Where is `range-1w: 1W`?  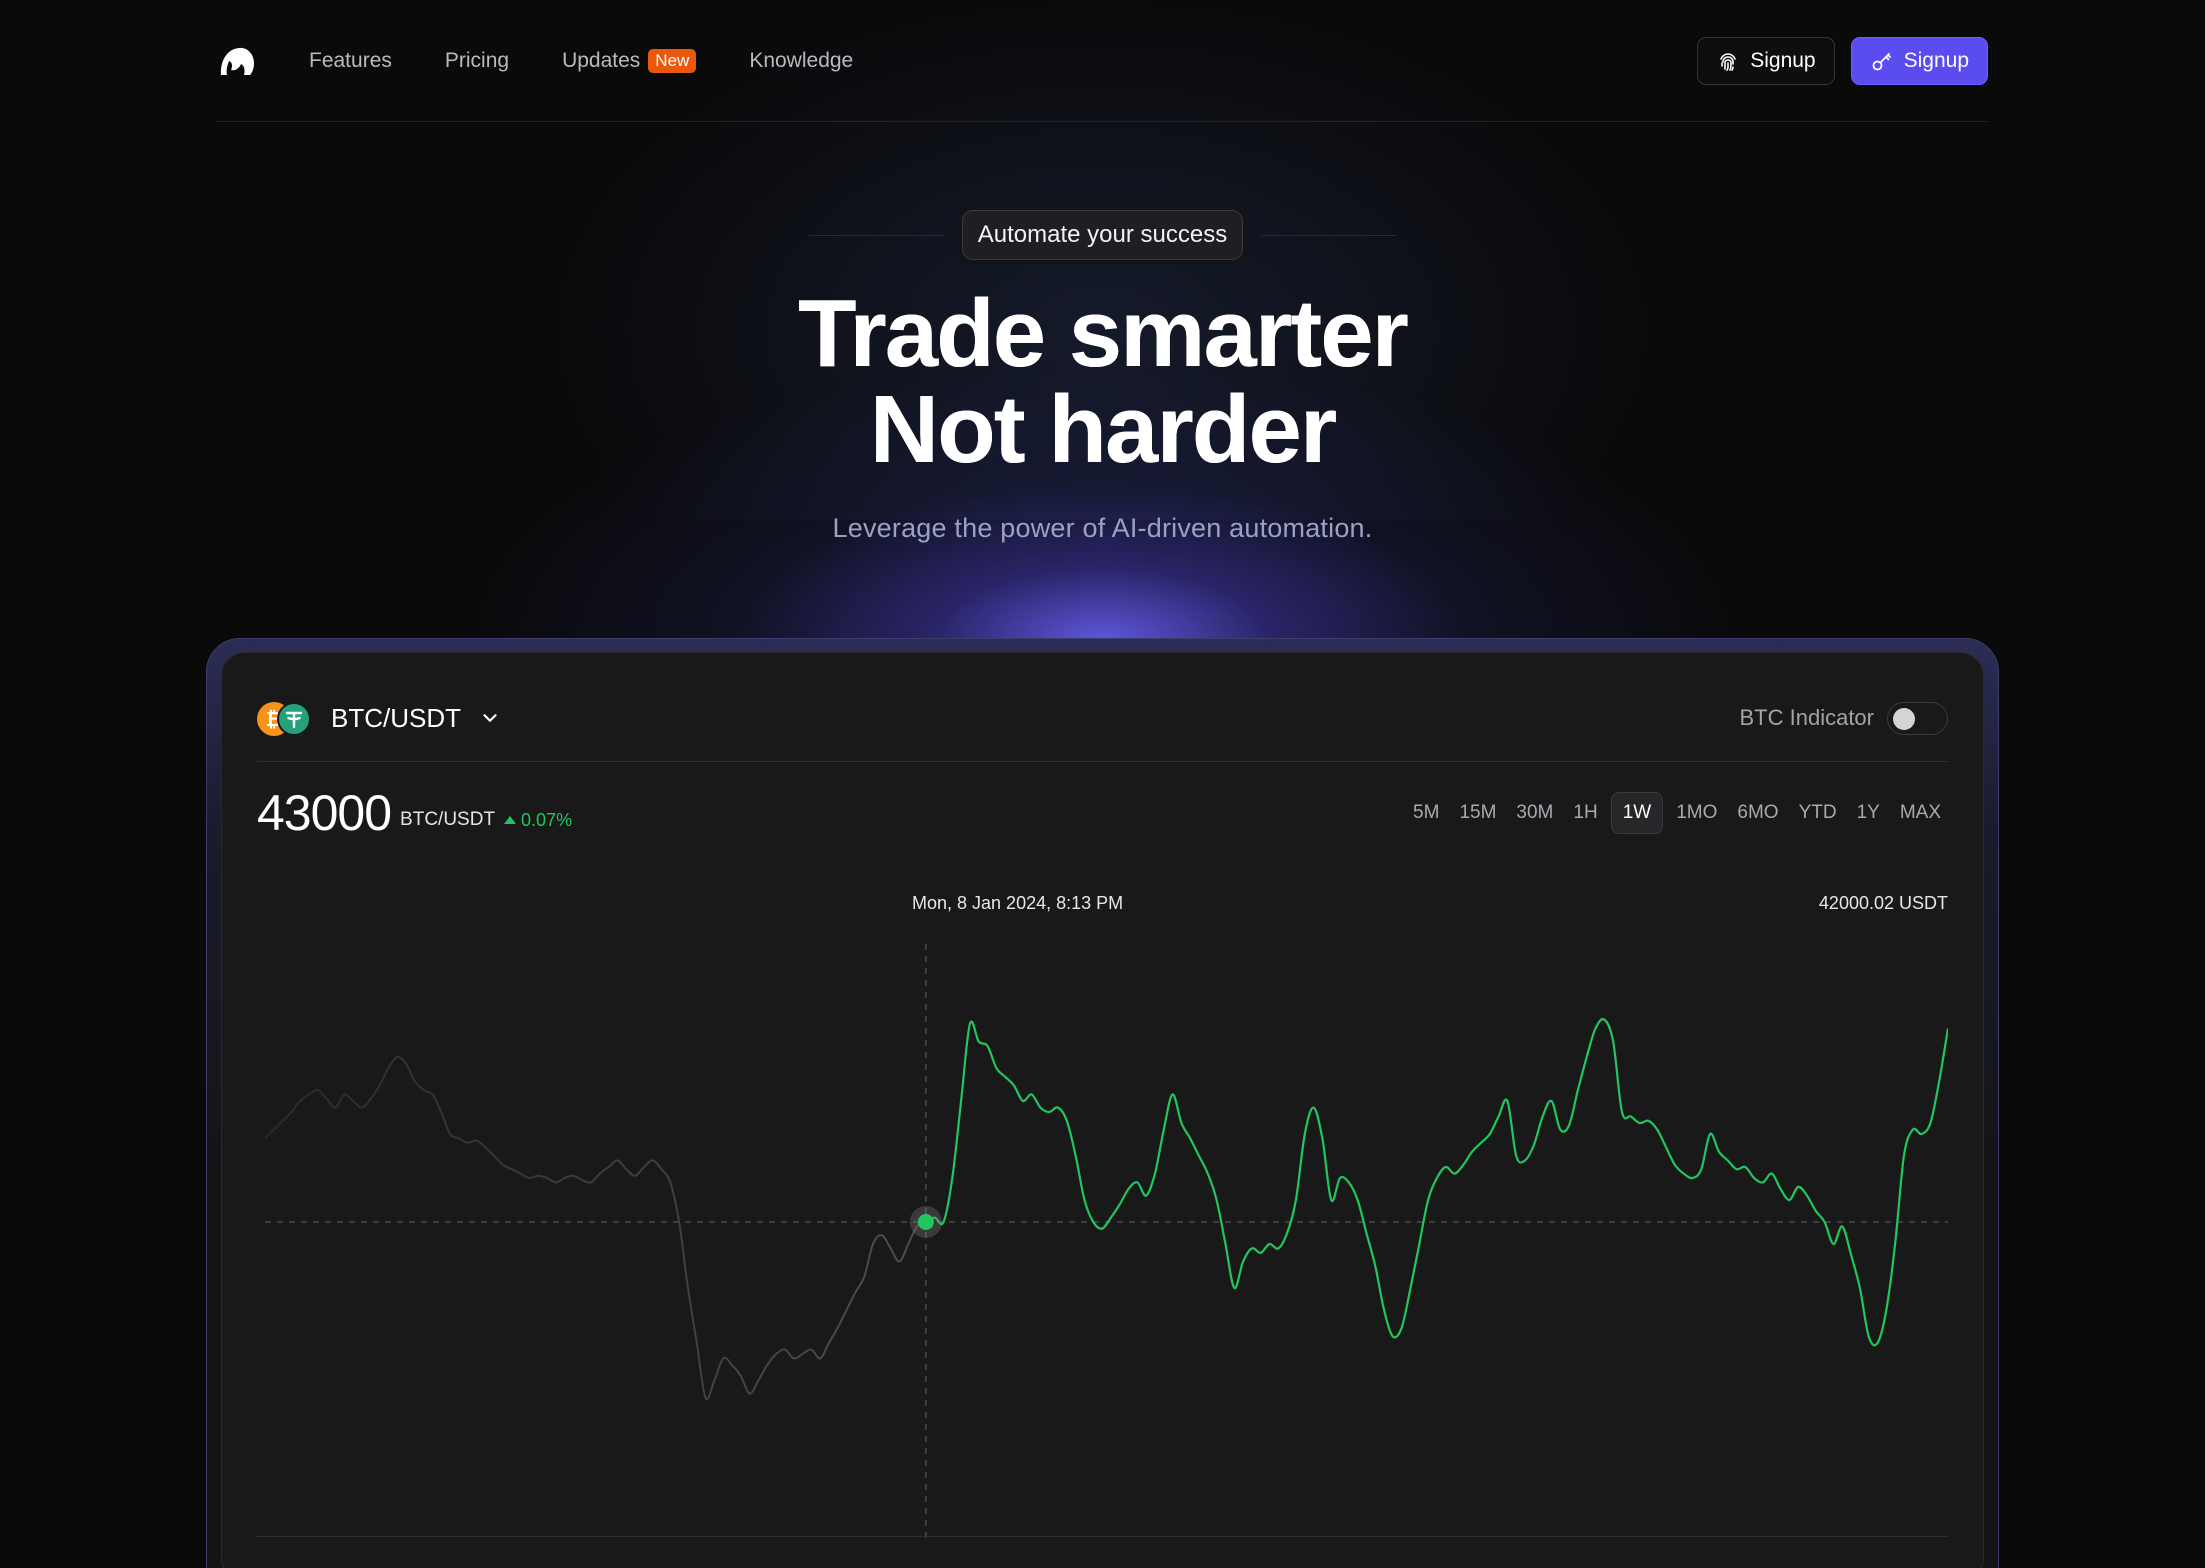 range-1w: 1W is located at coordinates (1637, 813).